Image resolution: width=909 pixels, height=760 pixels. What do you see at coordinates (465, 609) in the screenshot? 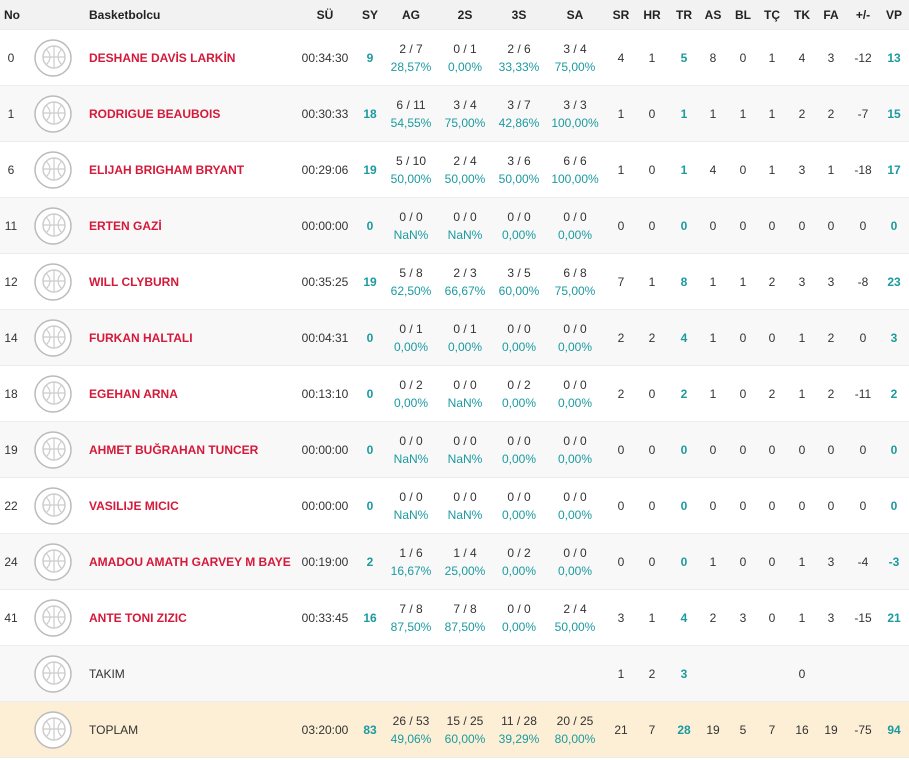
I see `shot-attempts: 7 / 8` at bounding box center [465, 609].